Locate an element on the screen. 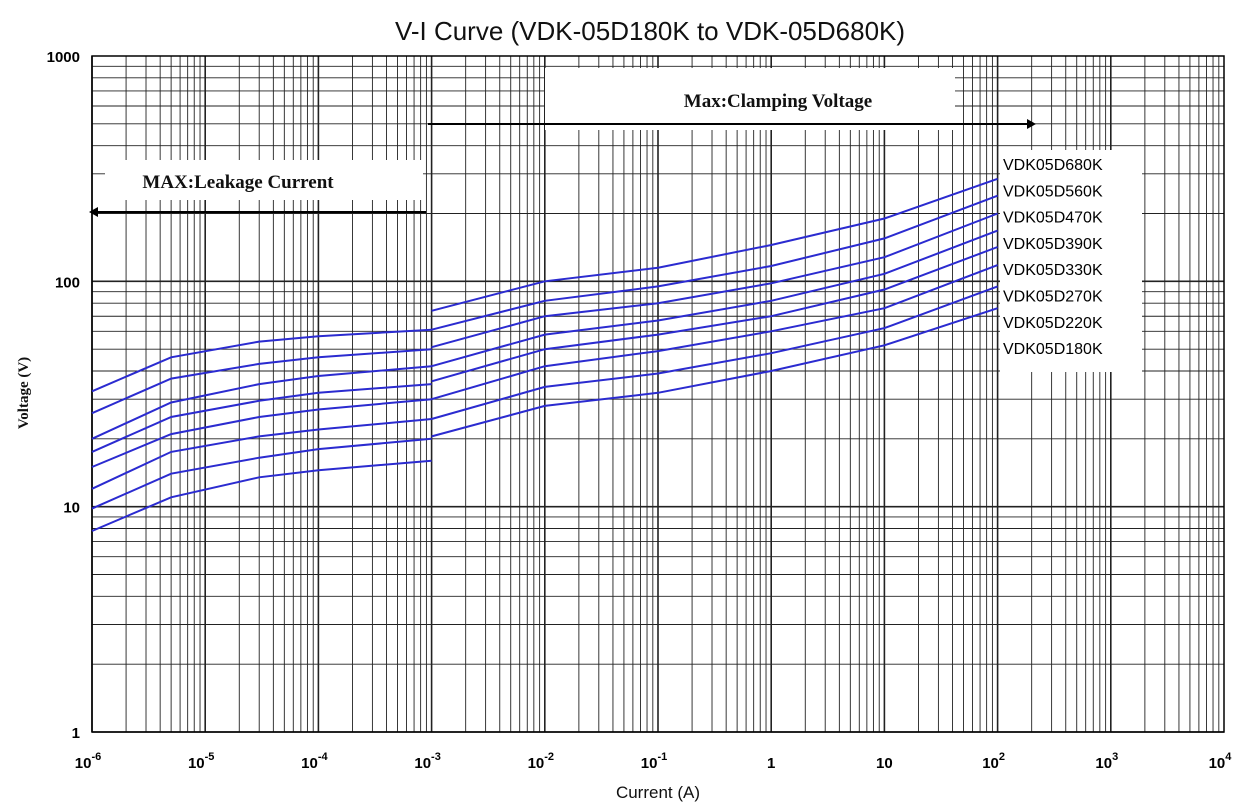  x-axis-label: Current (A) is located at coordinates (658, 792).